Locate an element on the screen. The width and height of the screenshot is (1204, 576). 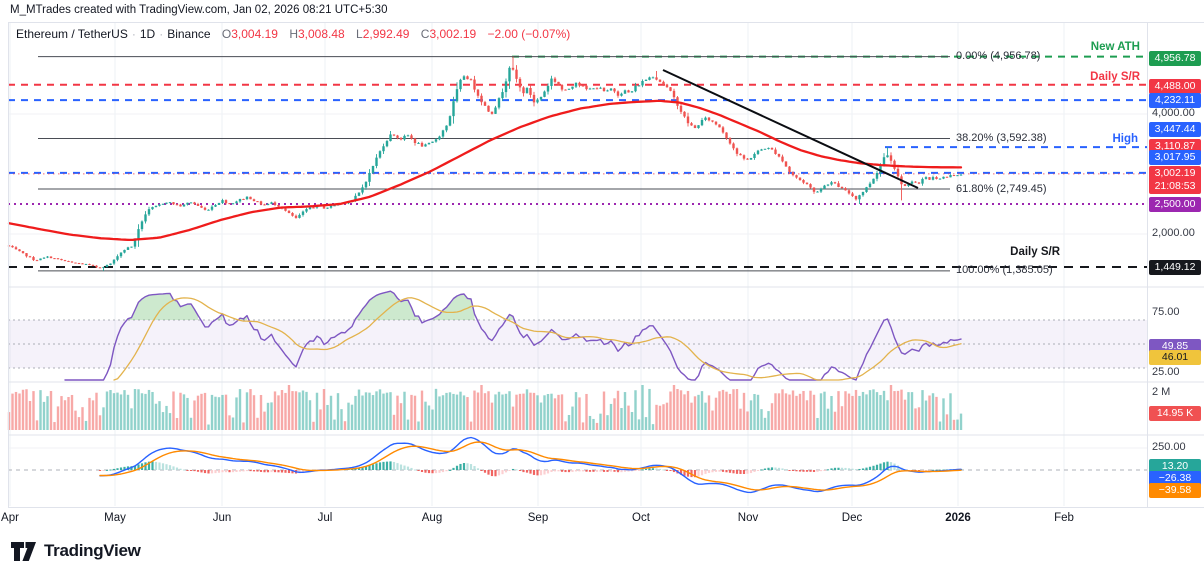
time-axis: Apr May Jun Jul Aug Sep Oct Nov Dec 2026 Feb is located at coordinates (602, 518).